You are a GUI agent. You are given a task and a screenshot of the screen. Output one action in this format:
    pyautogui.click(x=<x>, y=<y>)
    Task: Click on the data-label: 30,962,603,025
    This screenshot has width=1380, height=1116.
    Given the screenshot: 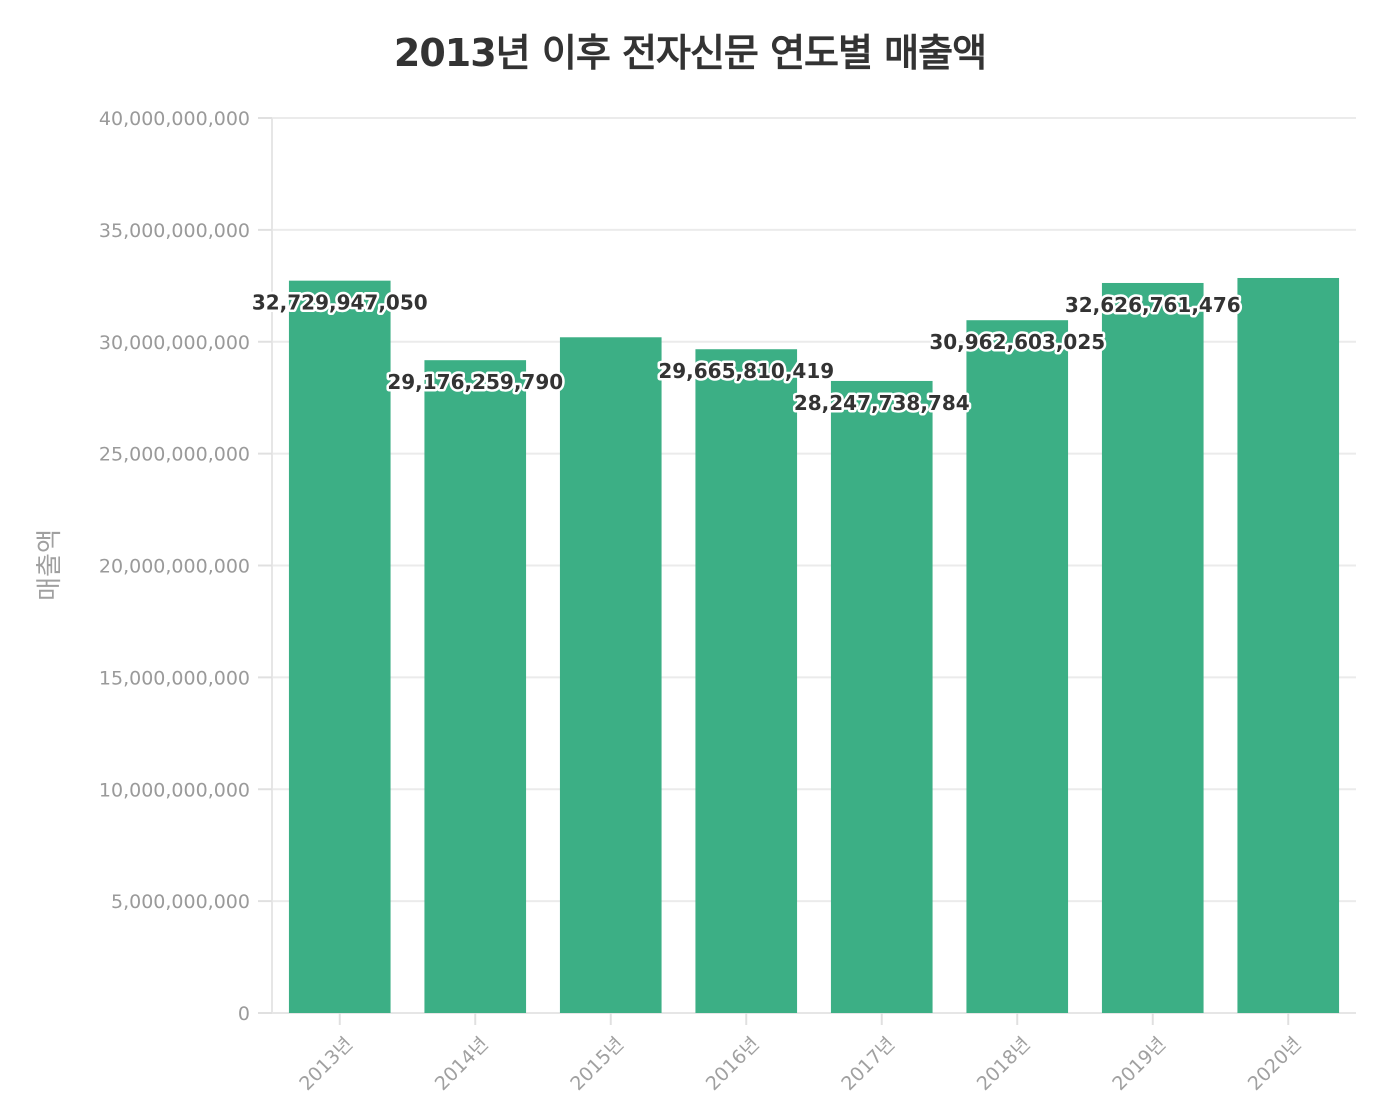 What is the action you would take?
    pyautogui.click(x=1017, y=342)
    